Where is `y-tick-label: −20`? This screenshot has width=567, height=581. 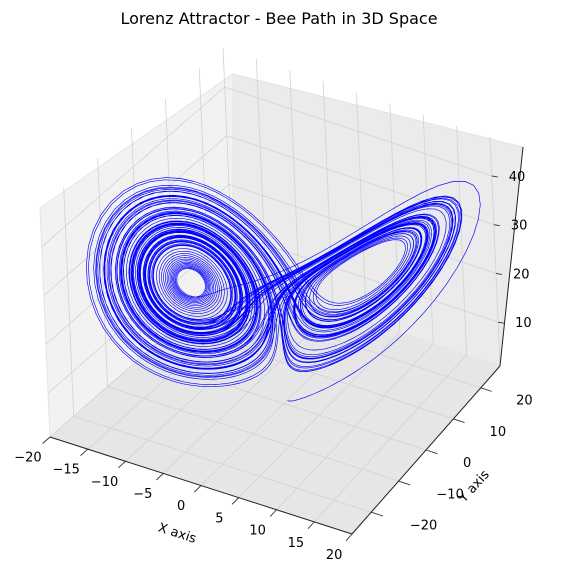
y-tick-label: −20 is located at coordinates (423, 526).